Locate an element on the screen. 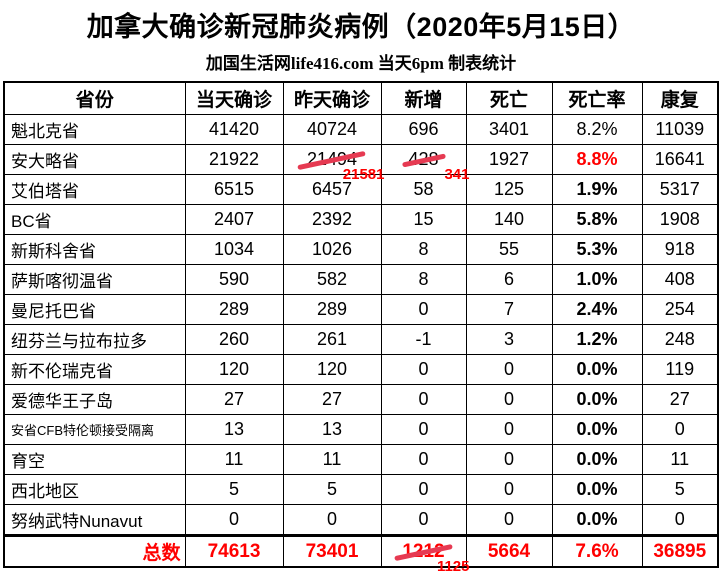 The image size is (722, 587). deaths-cell: 140 is located at coordinates (509, 219).